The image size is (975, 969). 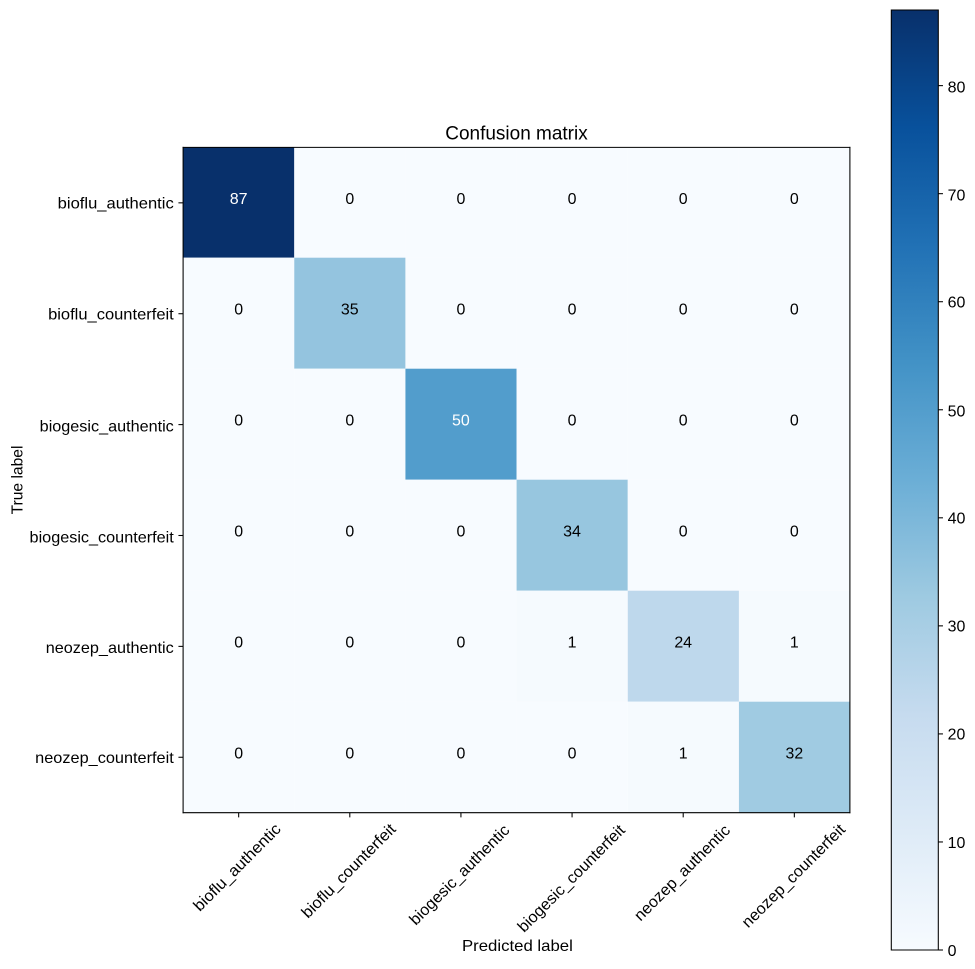 What do you see at coordinates (795, 753) in the screenshot?
I see `svg-text: 32` at bounding box center [795, 753].